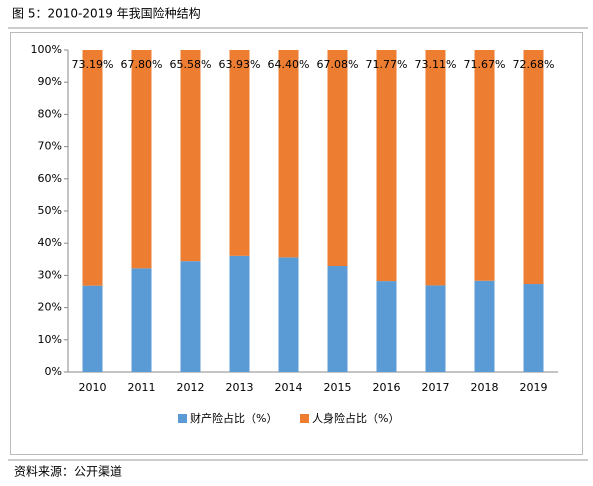 This screenshot has height=486, width=593. I want to click on x-tick-label: 2016, so click(387, 387).